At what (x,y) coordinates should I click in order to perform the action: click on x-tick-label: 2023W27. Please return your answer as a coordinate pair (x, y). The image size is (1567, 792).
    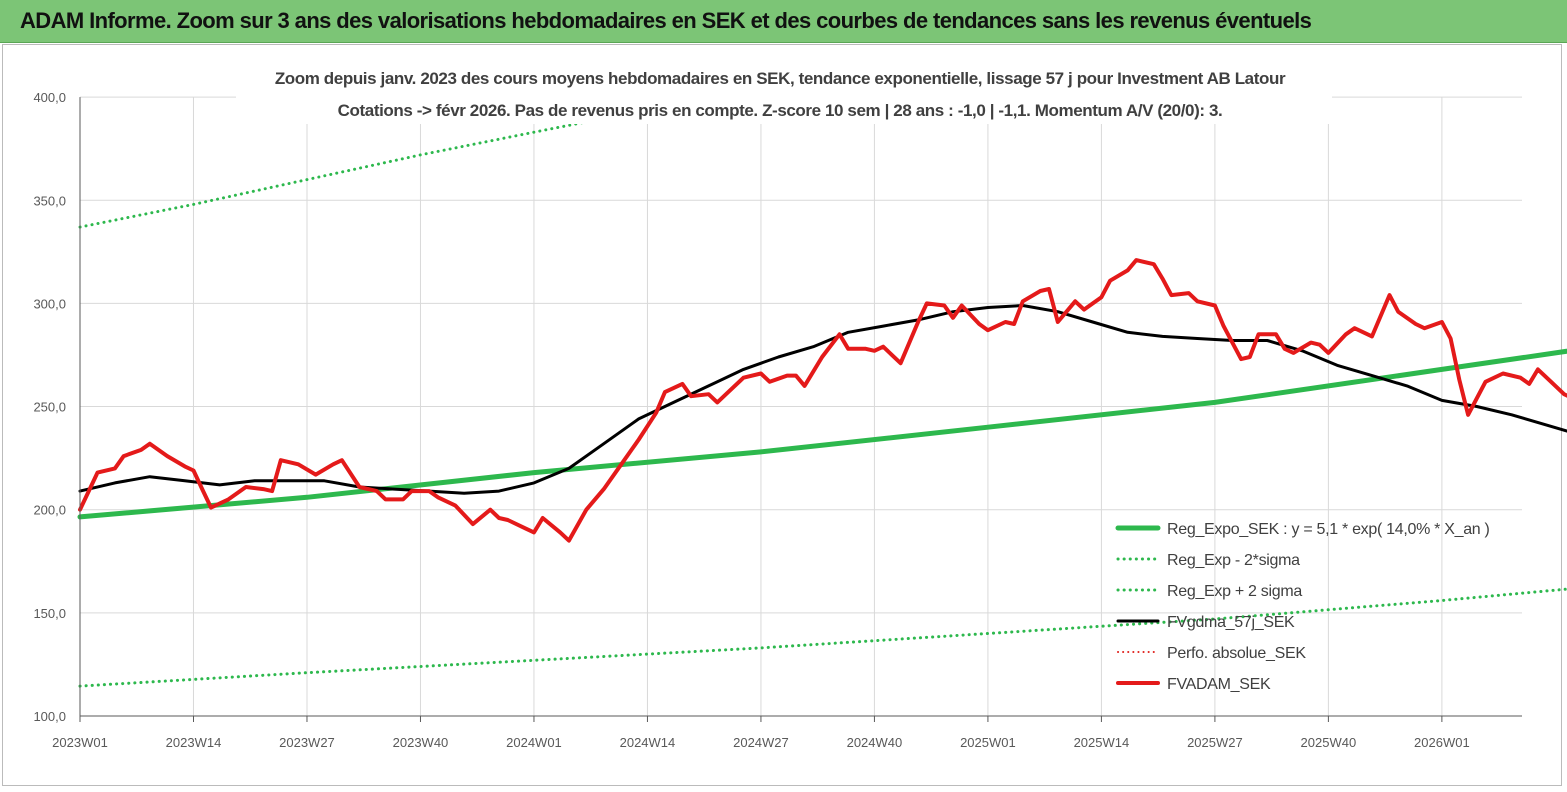
    Looking at the image, I should click on (307, 742).